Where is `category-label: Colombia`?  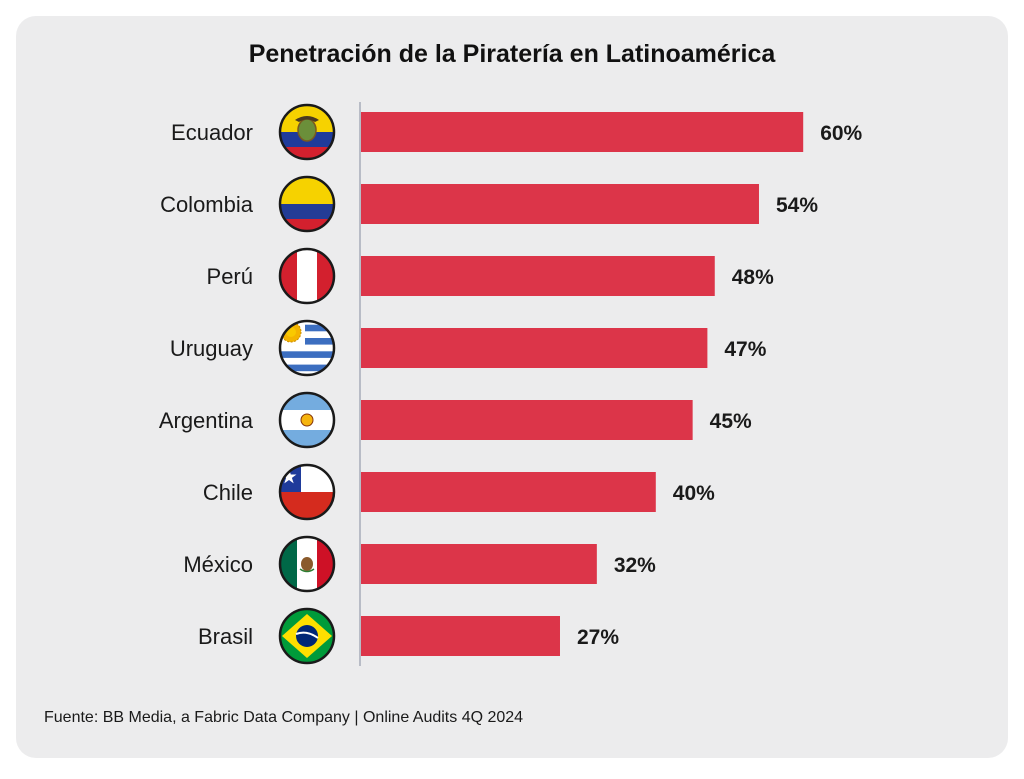
category-label: Colombia is located at coordinates (207, 204).